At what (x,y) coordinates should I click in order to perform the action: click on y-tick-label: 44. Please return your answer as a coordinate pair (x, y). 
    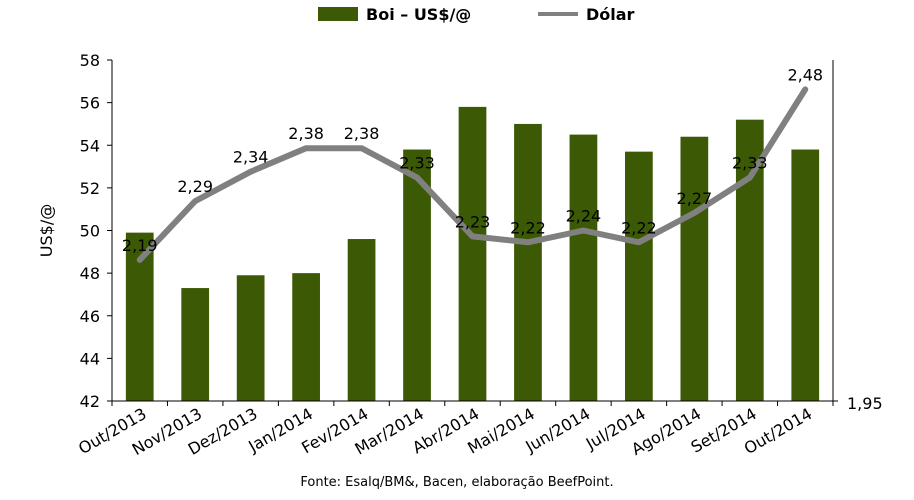
    Looking at the image, I should click on (90, 358).